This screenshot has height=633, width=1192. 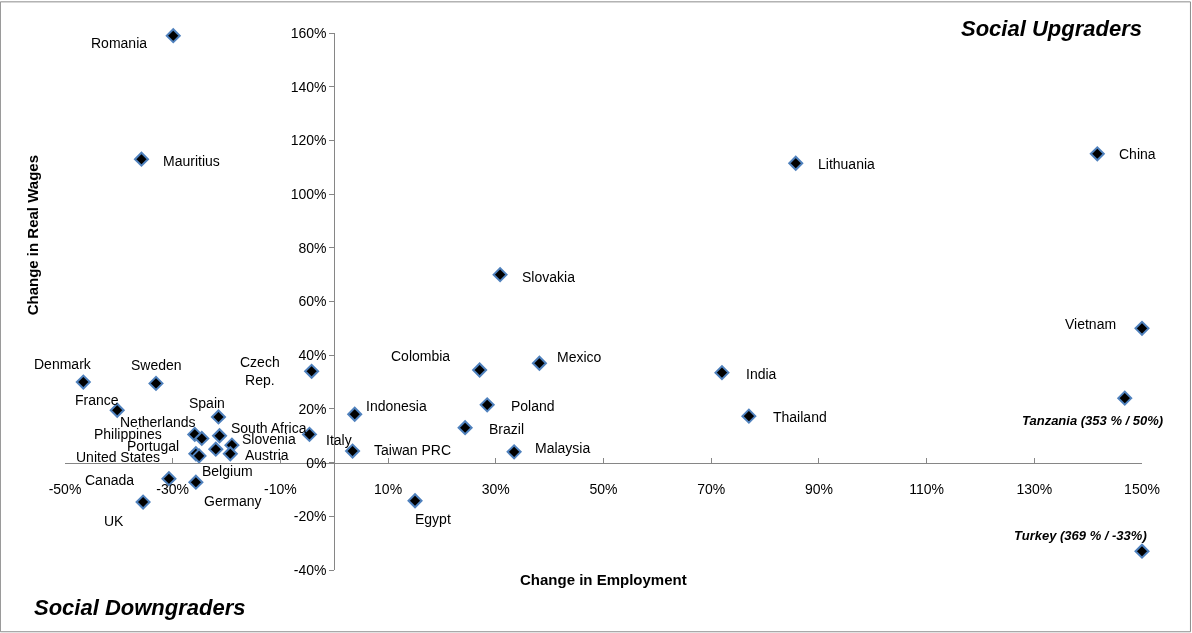 I want to click on annotation: Tanzania (353 % / 50%), so click(x=1093, y=420).